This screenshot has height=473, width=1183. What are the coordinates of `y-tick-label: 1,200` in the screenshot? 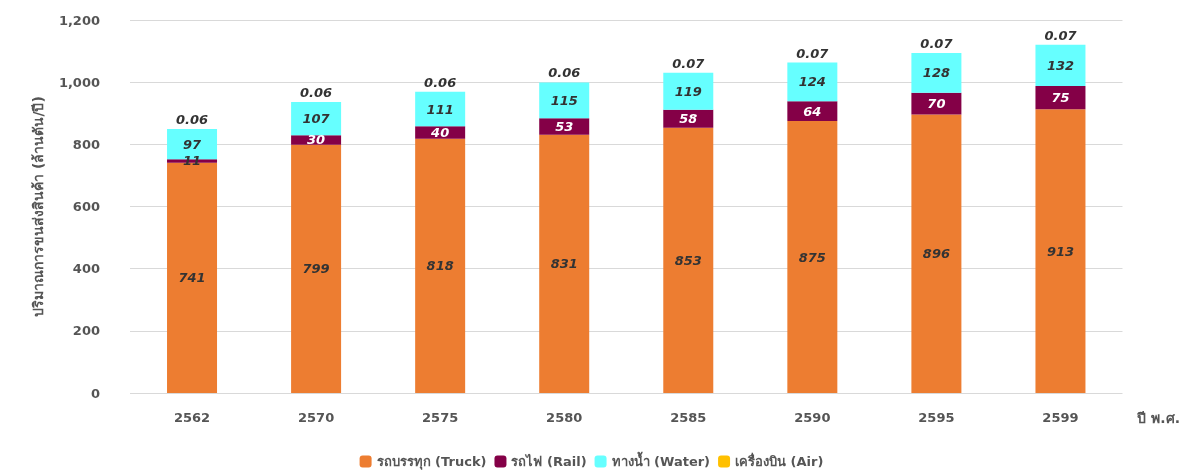 It's located at (79, 20).